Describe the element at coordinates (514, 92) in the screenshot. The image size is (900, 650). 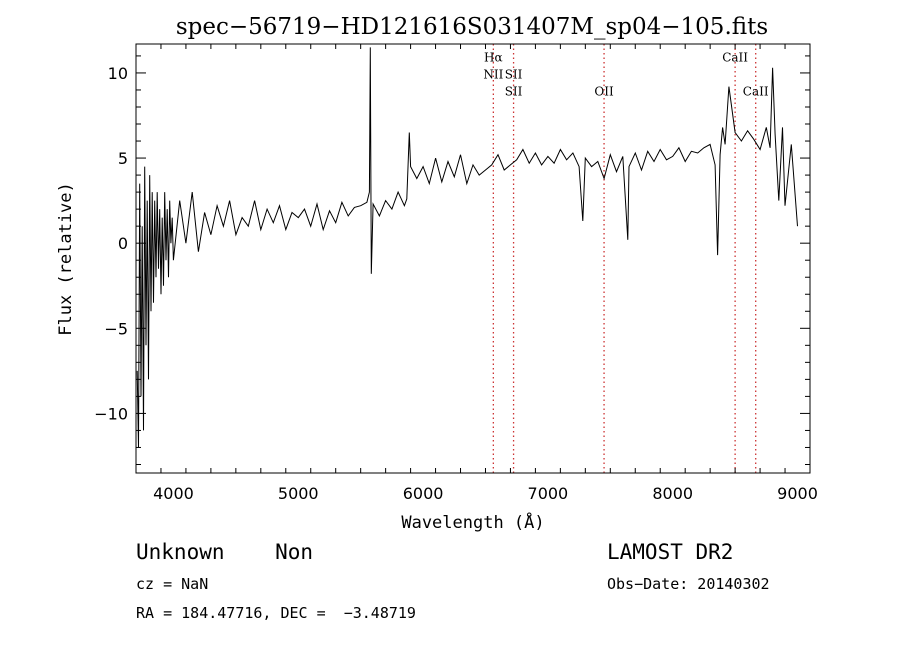
I see `marker-label-3: SII` at that location.